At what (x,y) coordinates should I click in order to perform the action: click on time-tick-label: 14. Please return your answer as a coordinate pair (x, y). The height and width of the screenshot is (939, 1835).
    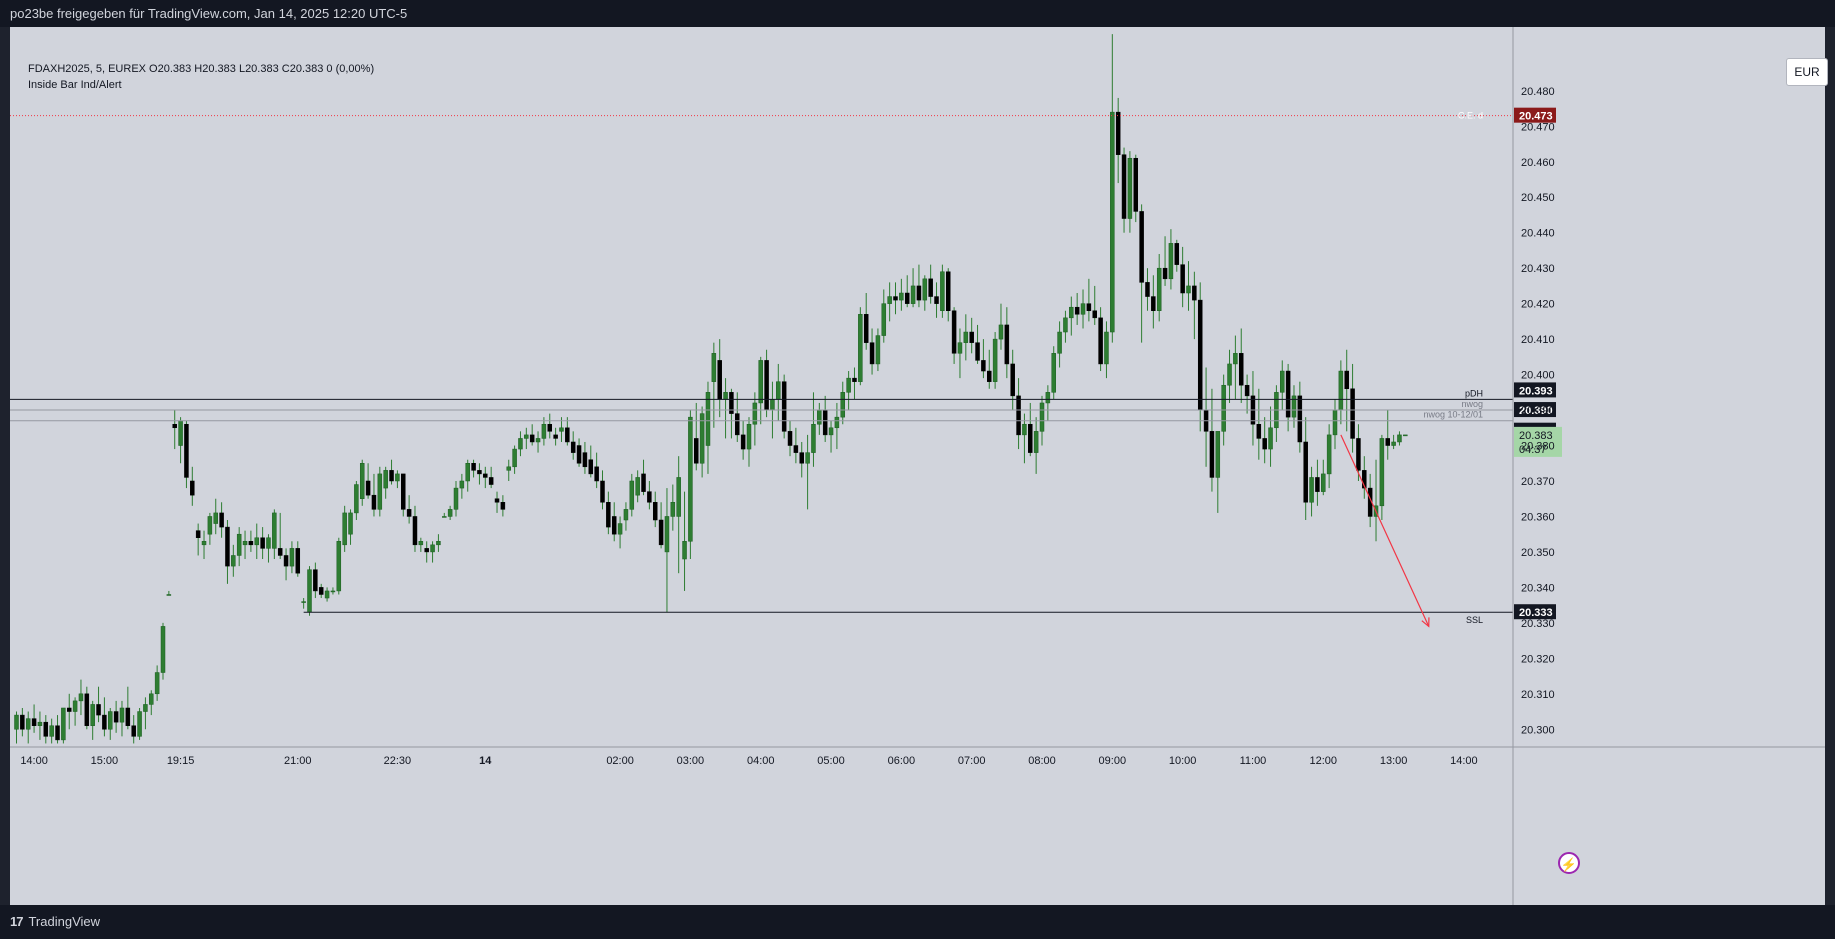
    Looking at the image, I should click on (485, 761).